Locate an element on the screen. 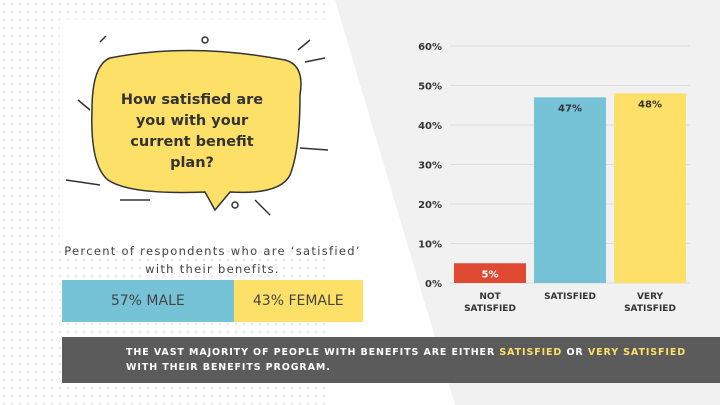 The height and width of the screenshot is (405, 720). value-label: 48% is located at coordinates (650, 104).